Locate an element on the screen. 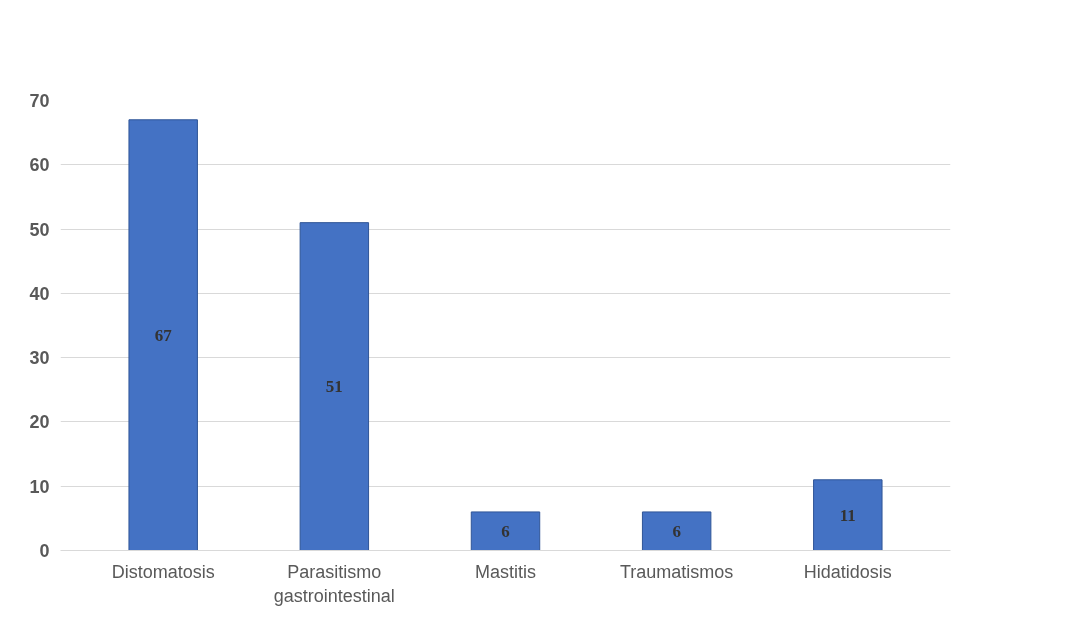 This screenshot has width=1071, height=621. data-label: 11 is located at coordinates (847, 515).